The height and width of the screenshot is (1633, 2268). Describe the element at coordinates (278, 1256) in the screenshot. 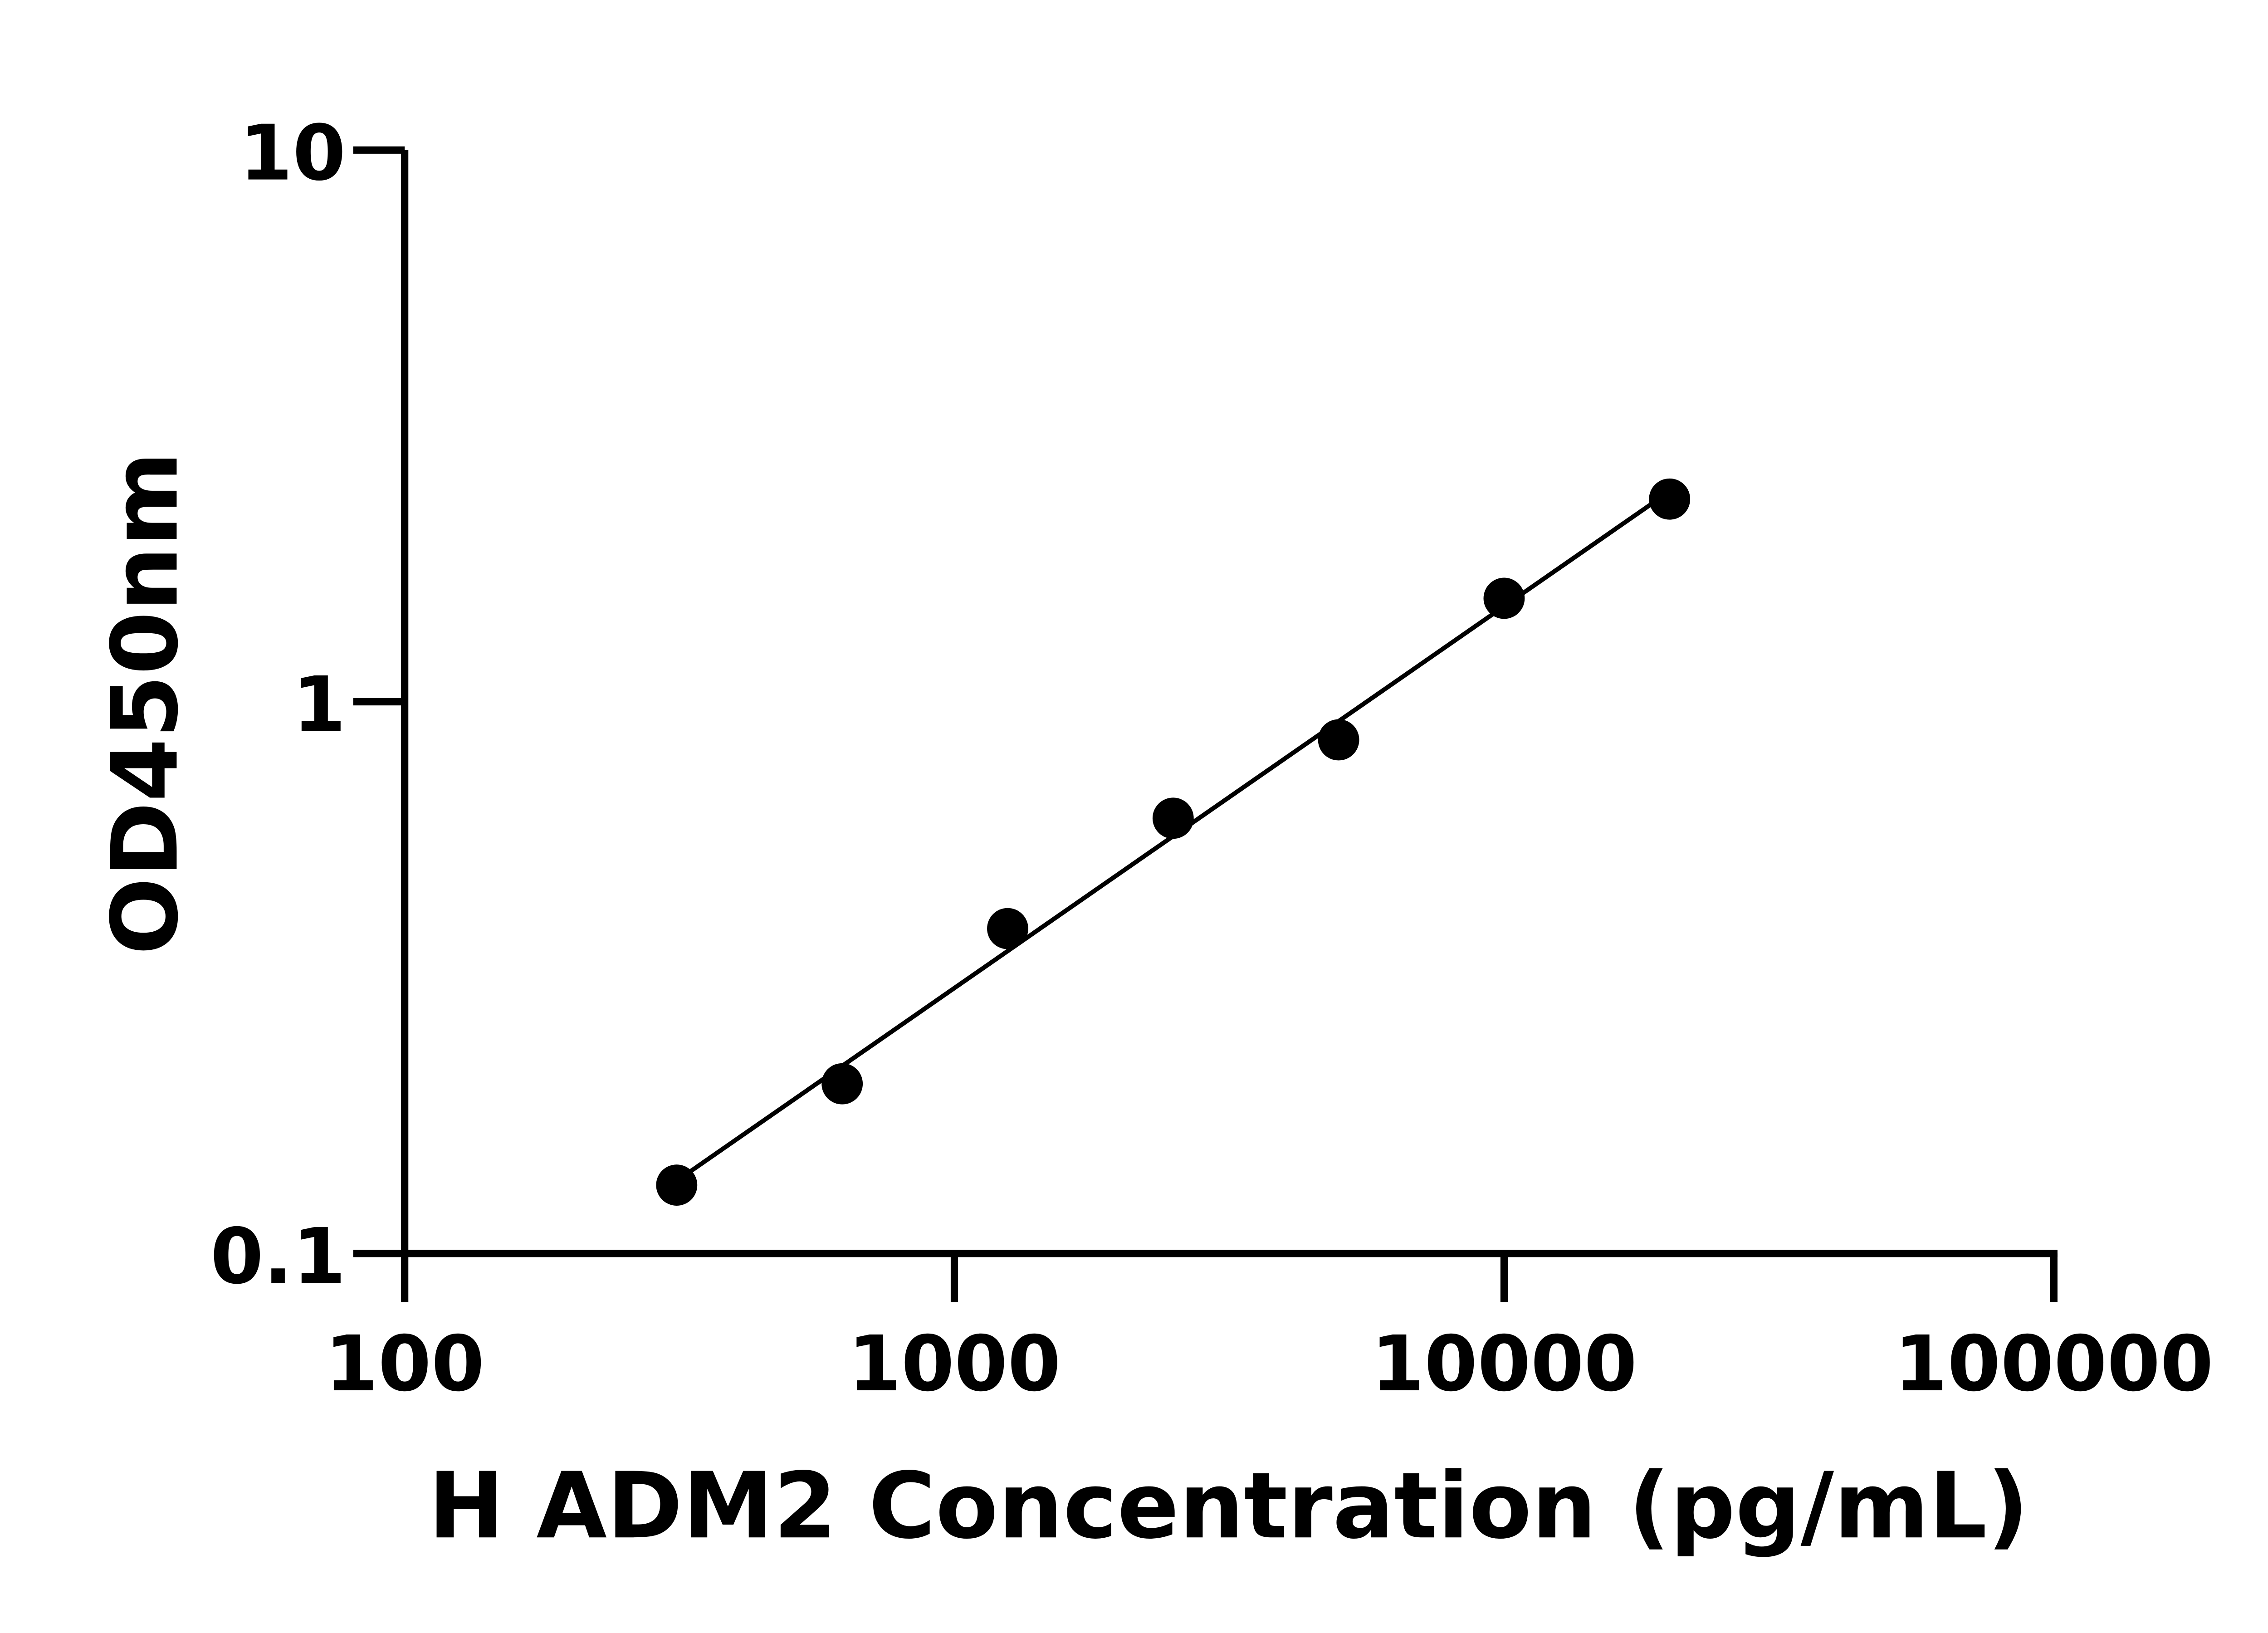

I see `y-tick-label: 0.1` at that location.